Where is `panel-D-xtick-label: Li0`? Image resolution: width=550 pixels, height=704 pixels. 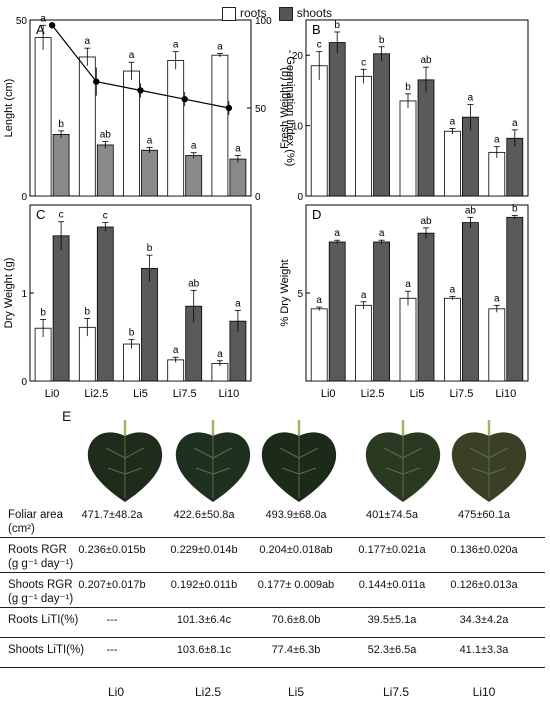 panel-D-xtick-label: Li0 is located at coordinates (328, 394).